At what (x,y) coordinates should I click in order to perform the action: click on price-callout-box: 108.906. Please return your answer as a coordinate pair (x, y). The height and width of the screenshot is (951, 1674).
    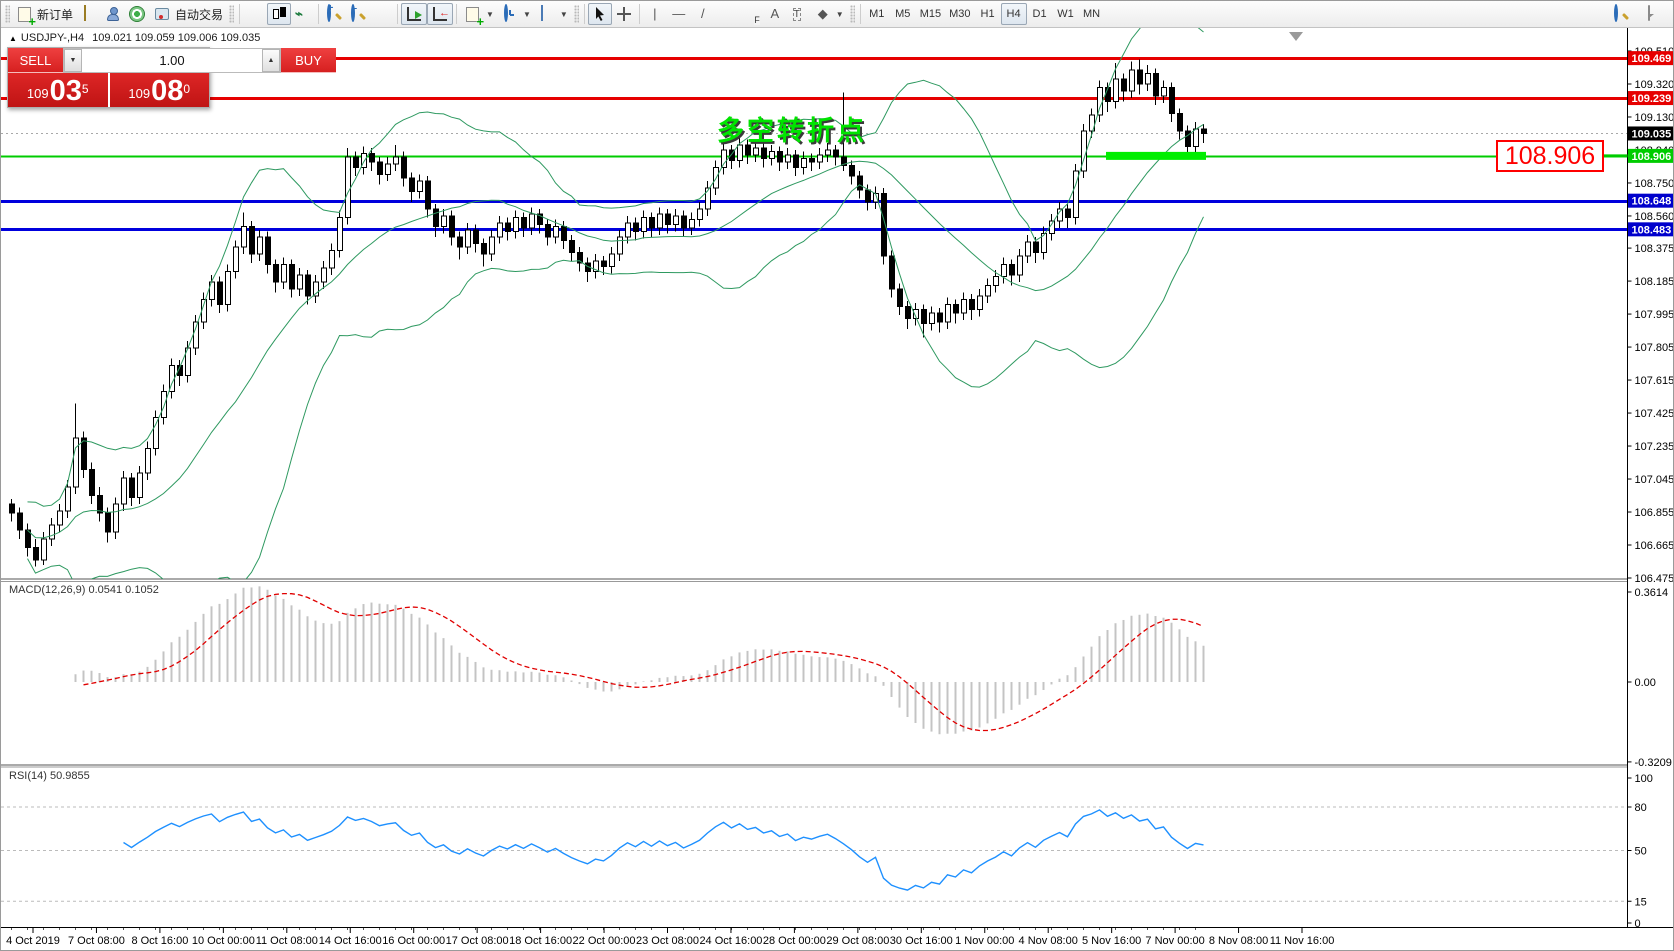
    Looking at the image, I should click on (1550, 156).